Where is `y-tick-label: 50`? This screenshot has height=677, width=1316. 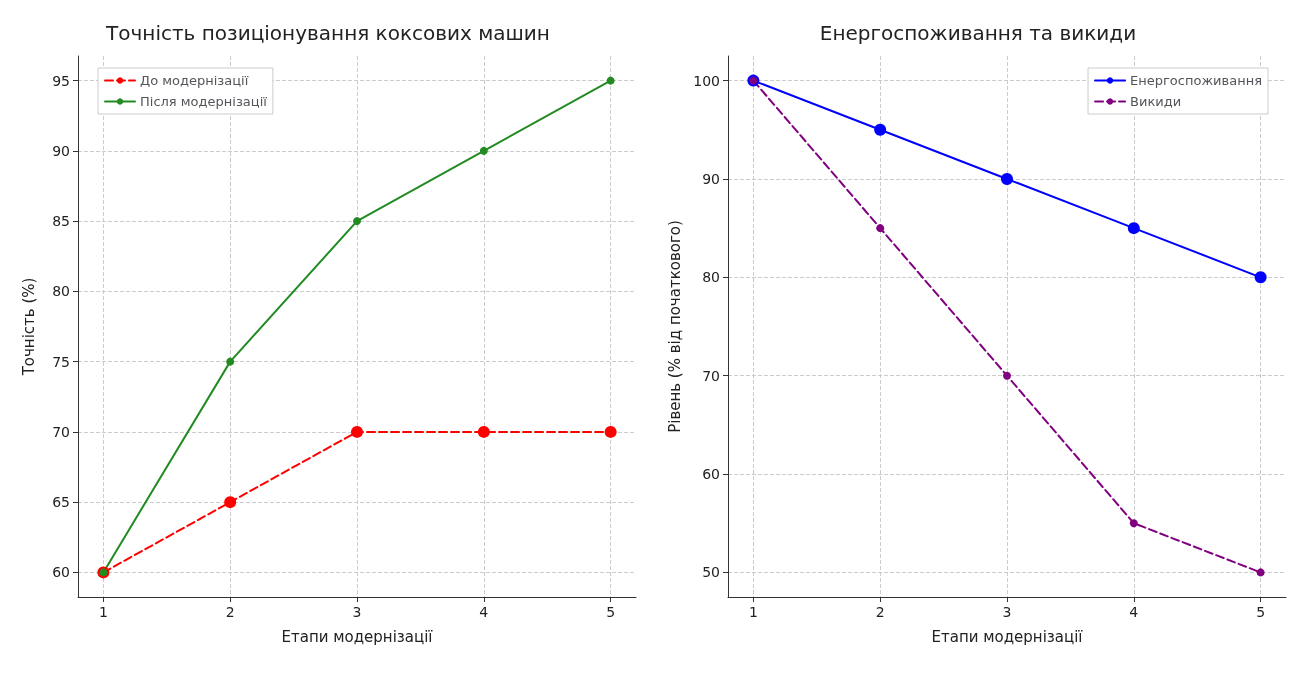 y-tick-label: 50 is located at coordinates (711, 572).